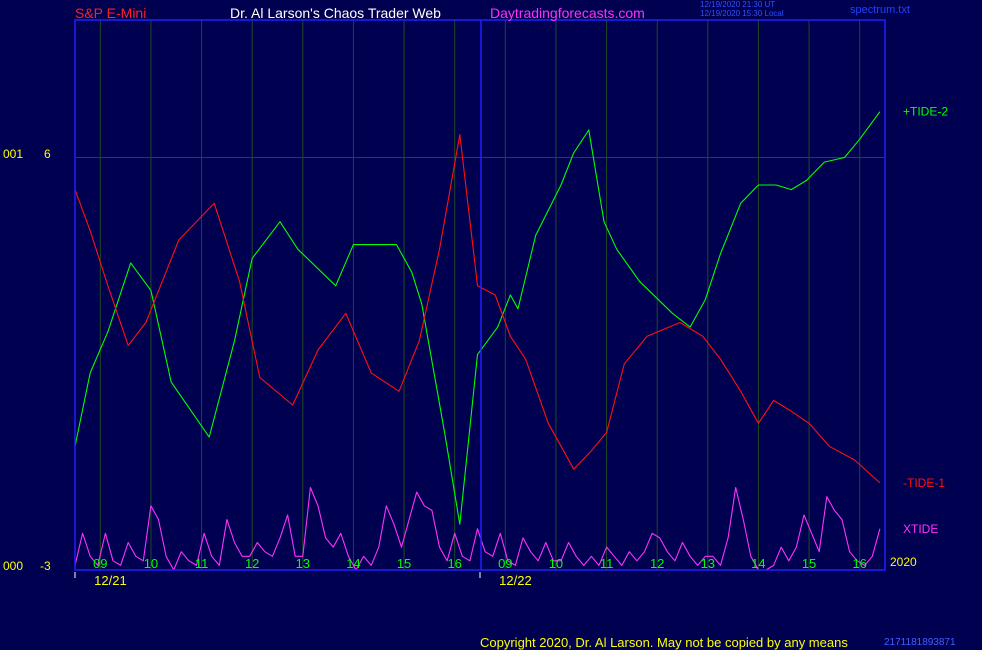 Image resolution: width=982 pixels, height=650 pixels. What do you see at coordinates (477, 528) in the screenshot?
I see `series-line-xtide` at bounding box center [477, 528].